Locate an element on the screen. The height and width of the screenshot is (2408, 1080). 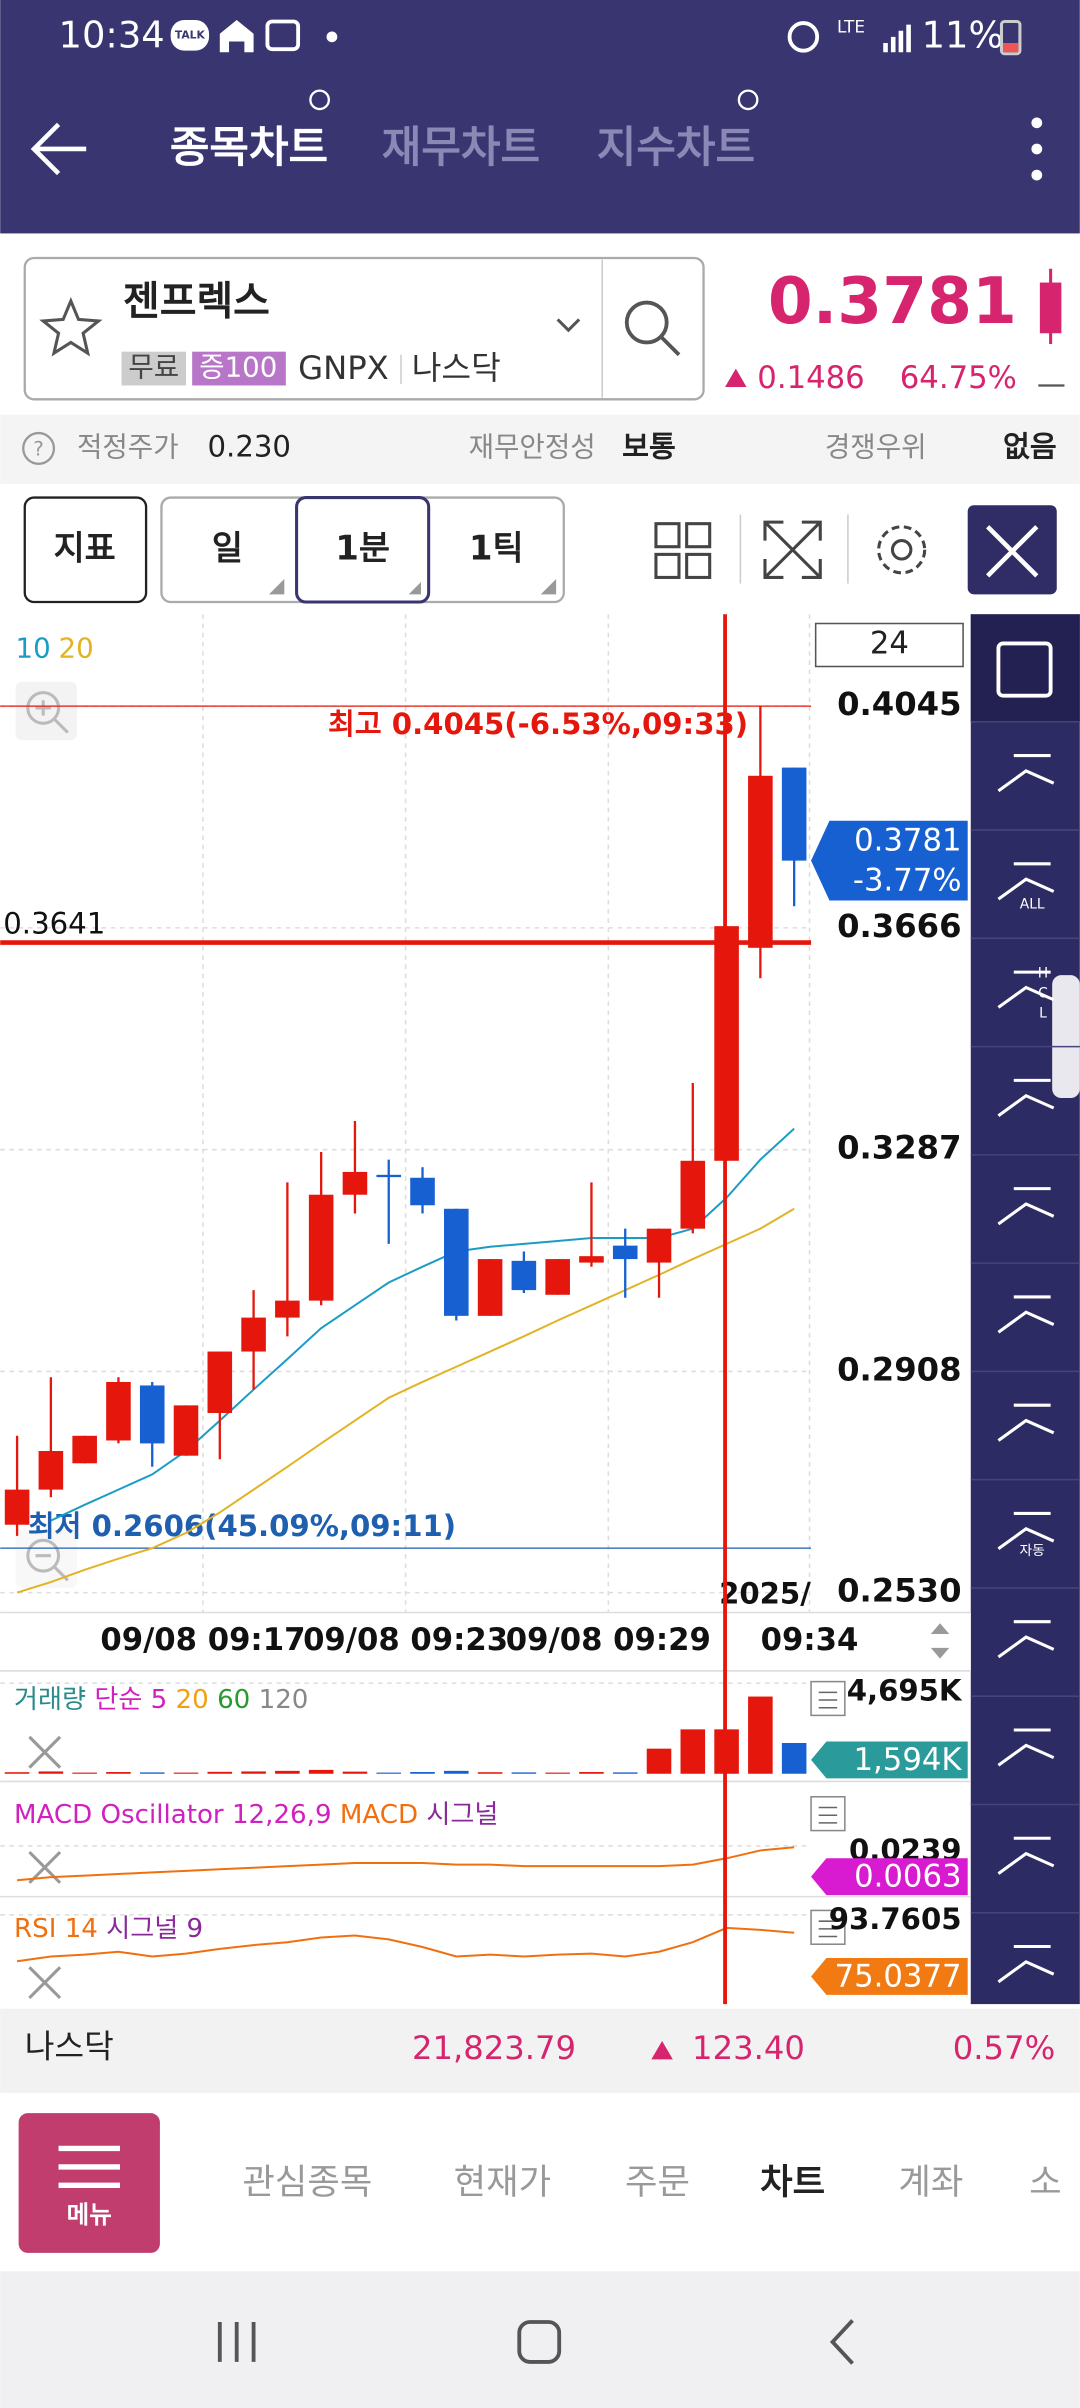
sidebar-label: 자동 is located at coordinates (1031, 1551).